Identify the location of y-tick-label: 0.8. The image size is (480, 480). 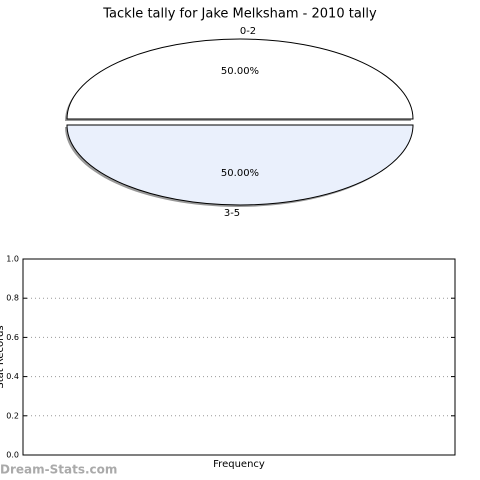
(12, 298).